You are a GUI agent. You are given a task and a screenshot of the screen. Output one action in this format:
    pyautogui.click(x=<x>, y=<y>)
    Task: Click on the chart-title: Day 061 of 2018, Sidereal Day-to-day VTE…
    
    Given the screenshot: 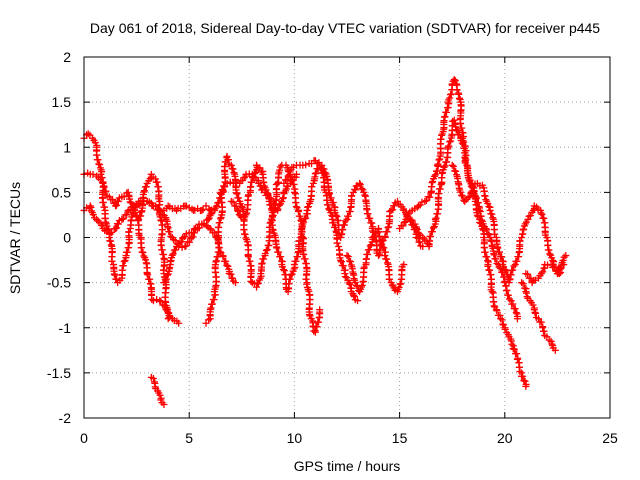 What is the action you would take?
    pyautogui.click(x=345, y=28)
    